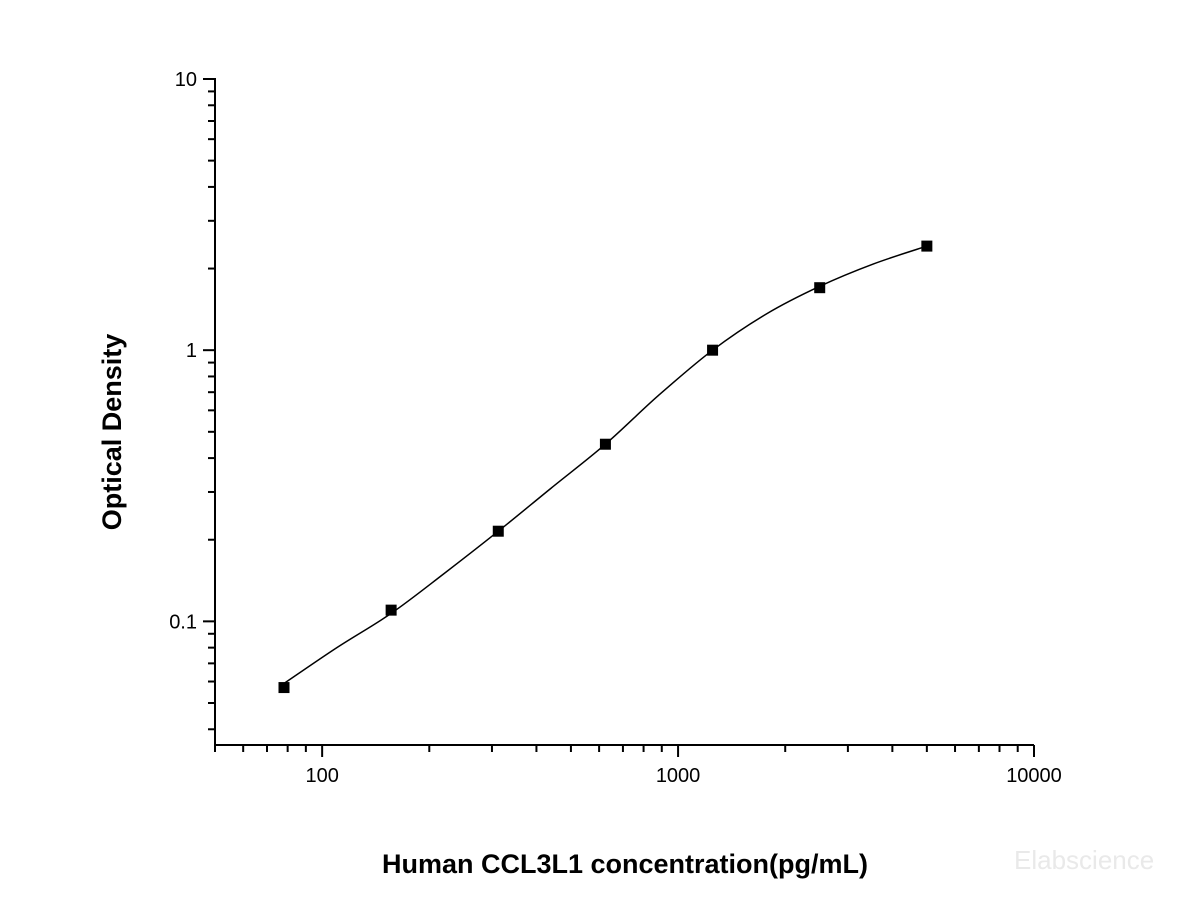 The height and width of the screenshot is (900, 1200). I want to click on x-tick-label: 10000, so click(1034, 776).